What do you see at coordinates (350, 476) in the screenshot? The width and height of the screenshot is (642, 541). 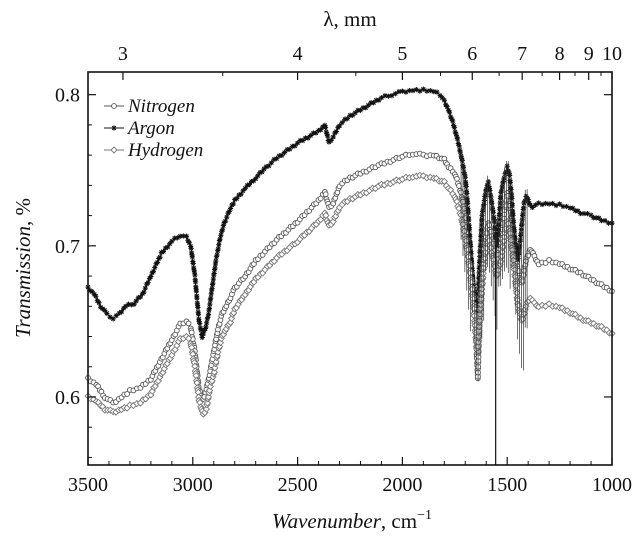 I see `bottom-axis: 3500 3000 2500 2000 1500 1000` at bounding box center [350, 476].